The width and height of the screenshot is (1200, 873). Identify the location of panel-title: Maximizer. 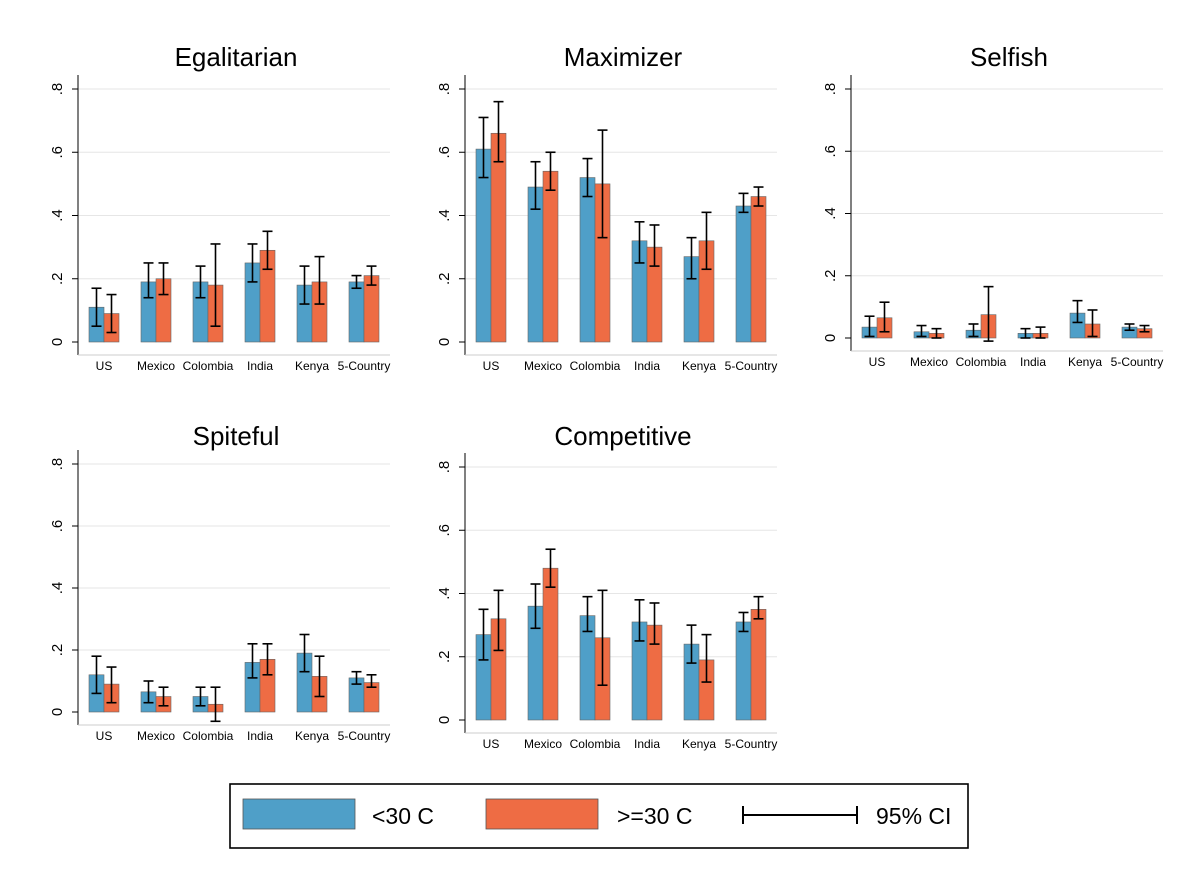
(623, 57).